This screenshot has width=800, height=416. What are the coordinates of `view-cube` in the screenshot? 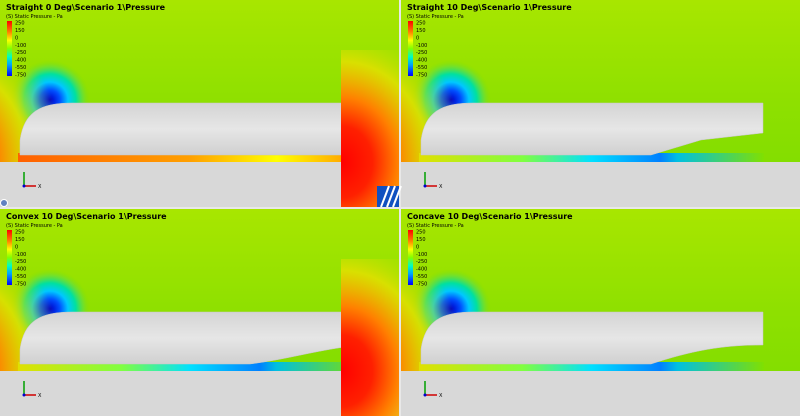 It's located at (389, 196).